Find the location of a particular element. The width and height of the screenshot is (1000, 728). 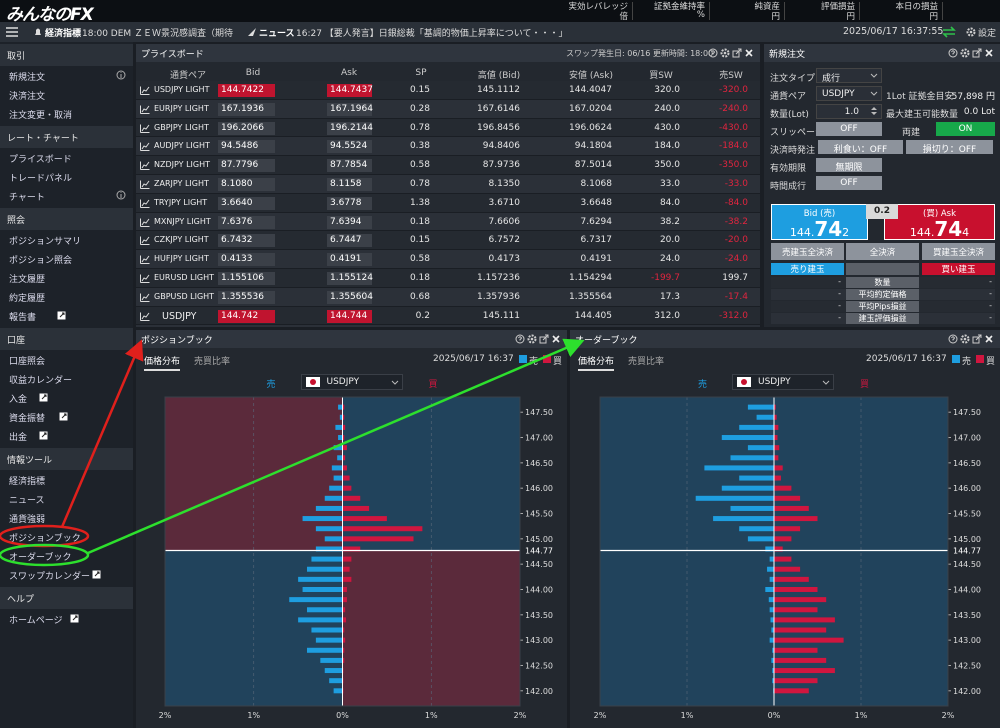

symbol-dropdown: USDJPY is located at coordinates (783, 382).